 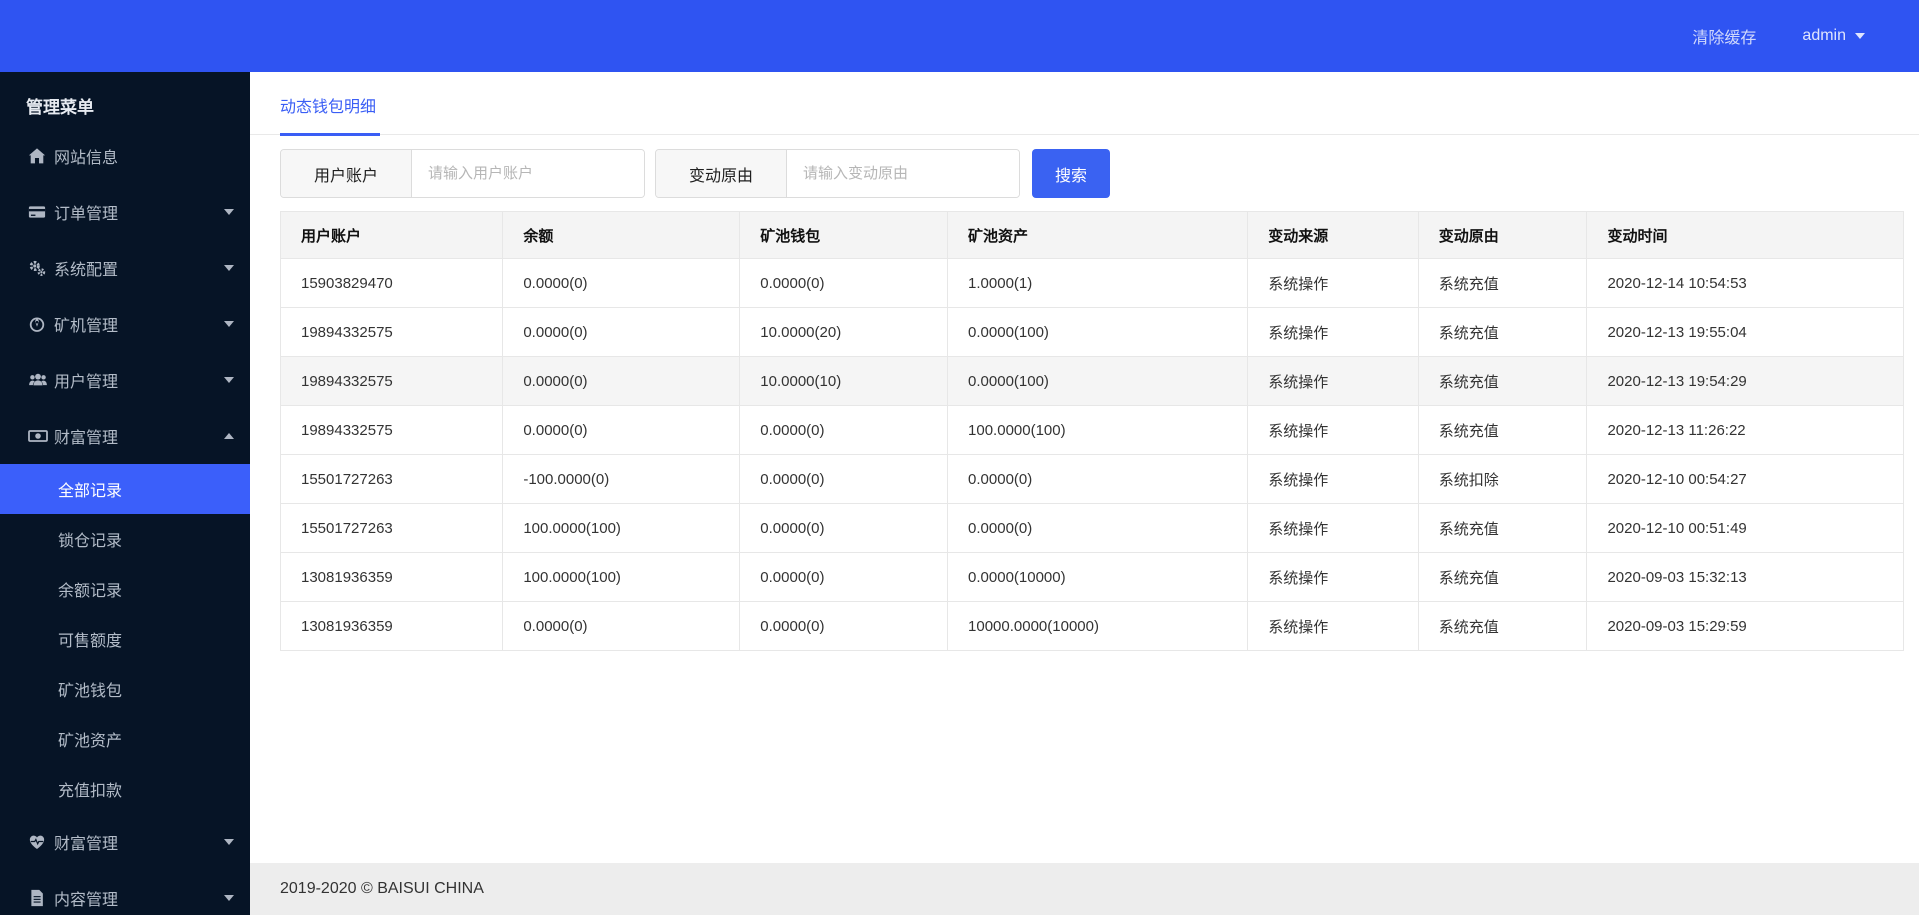 I want to click on table-cell: 13081936359, so click(x=391, y=626).